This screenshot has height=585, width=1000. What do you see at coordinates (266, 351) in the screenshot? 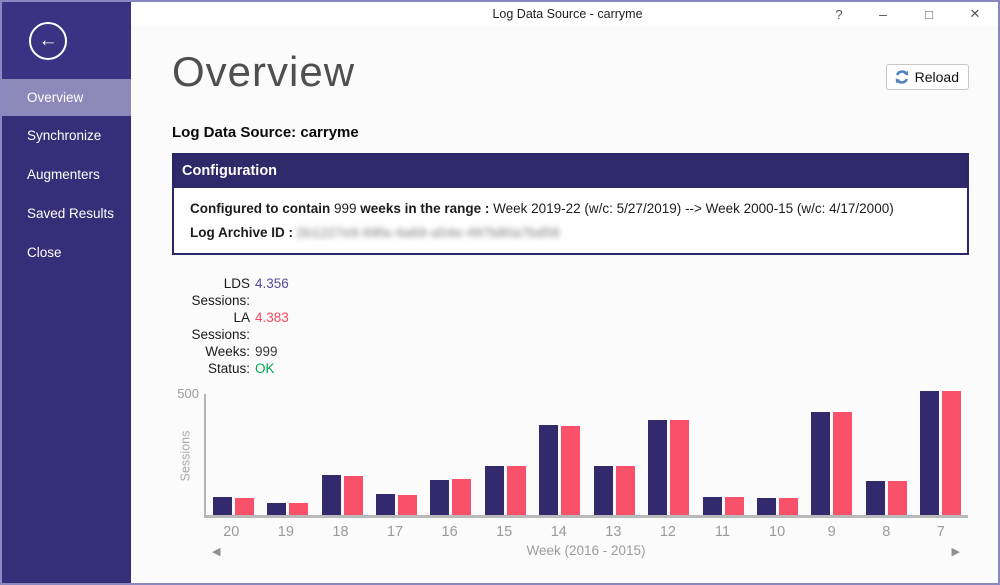
I see `stat-value: 999` at bounding box center [266, 351].